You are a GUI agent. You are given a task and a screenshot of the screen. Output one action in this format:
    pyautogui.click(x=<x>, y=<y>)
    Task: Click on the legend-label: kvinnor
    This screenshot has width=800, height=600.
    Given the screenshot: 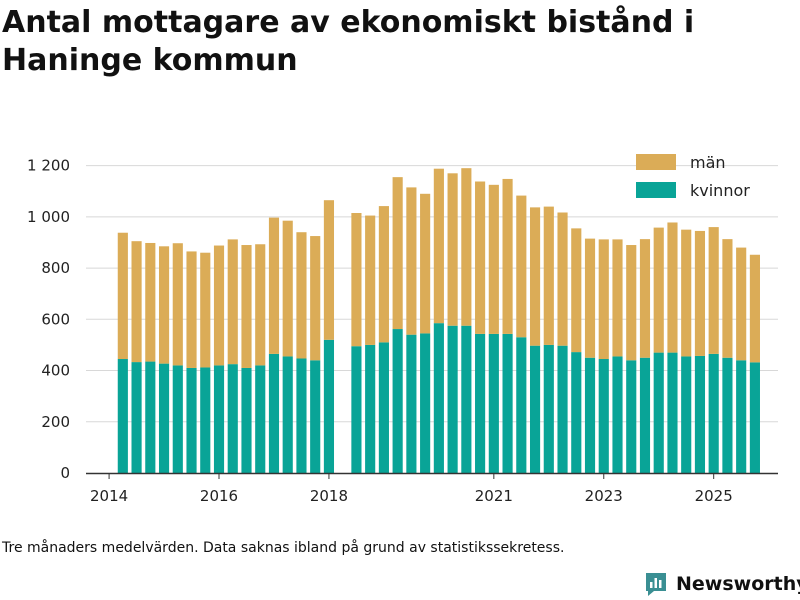 What is the action you would take?
    pyautogui.click(x=720, y=190)
    